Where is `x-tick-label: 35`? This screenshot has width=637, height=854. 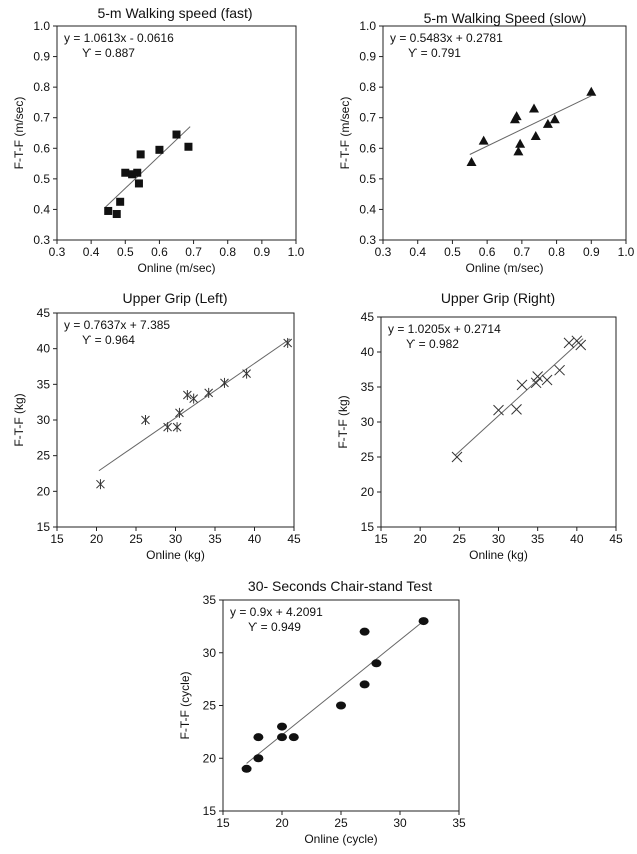
x-tick-label: 35 is located at coordinates (459, 823).